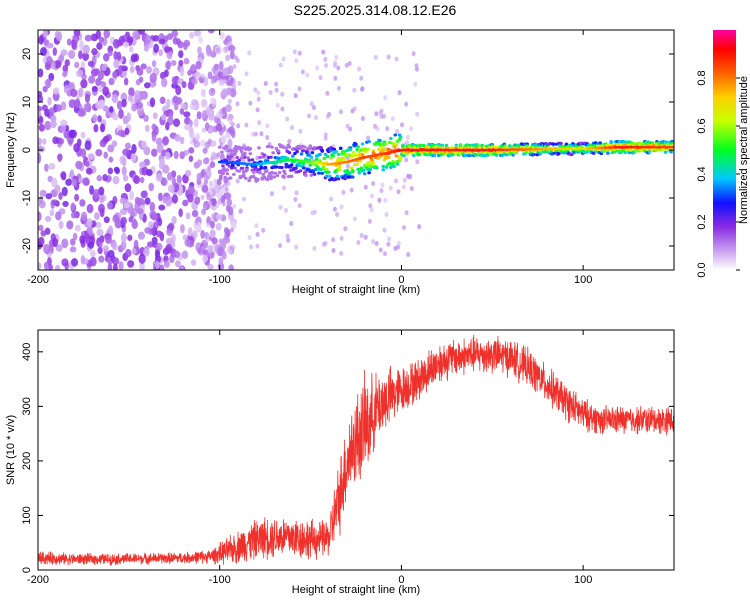  What do you see at coordinates (27, 246) in the screenshot?
I see `spectrogram-y-tick-label: -20` at bounding box center [27, 246].